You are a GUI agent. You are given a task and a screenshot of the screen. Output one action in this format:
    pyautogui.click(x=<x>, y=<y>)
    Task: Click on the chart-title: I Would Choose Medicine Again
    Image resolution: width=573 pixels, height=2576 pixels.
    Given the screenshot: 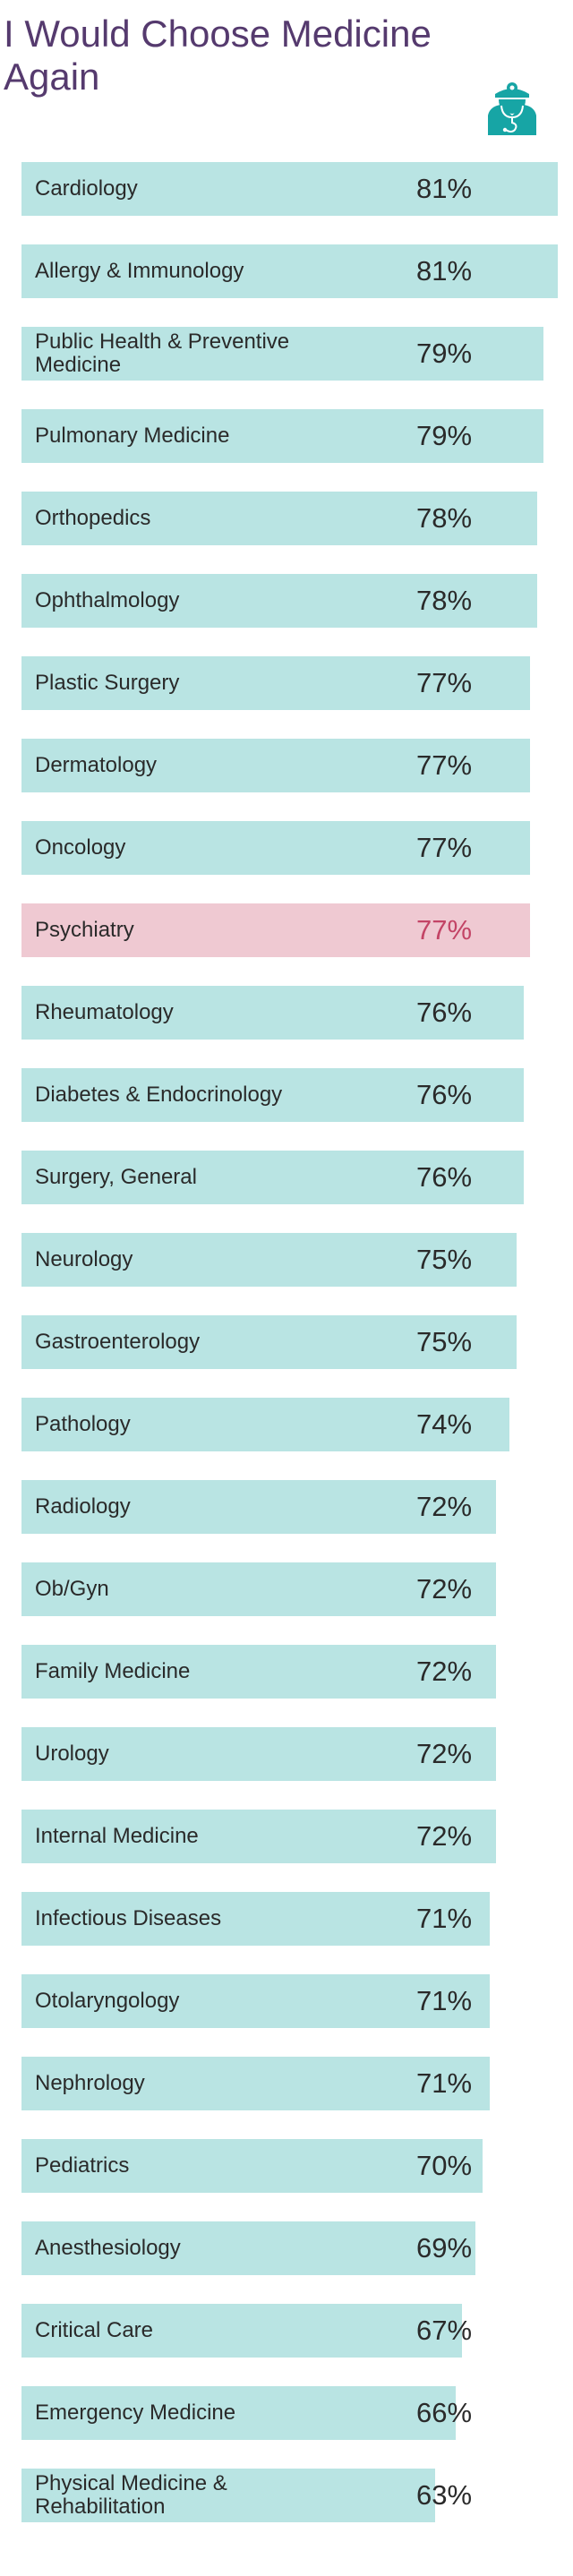 What is the action you would take?
    pyautogui.click(x=218, y=55)
    